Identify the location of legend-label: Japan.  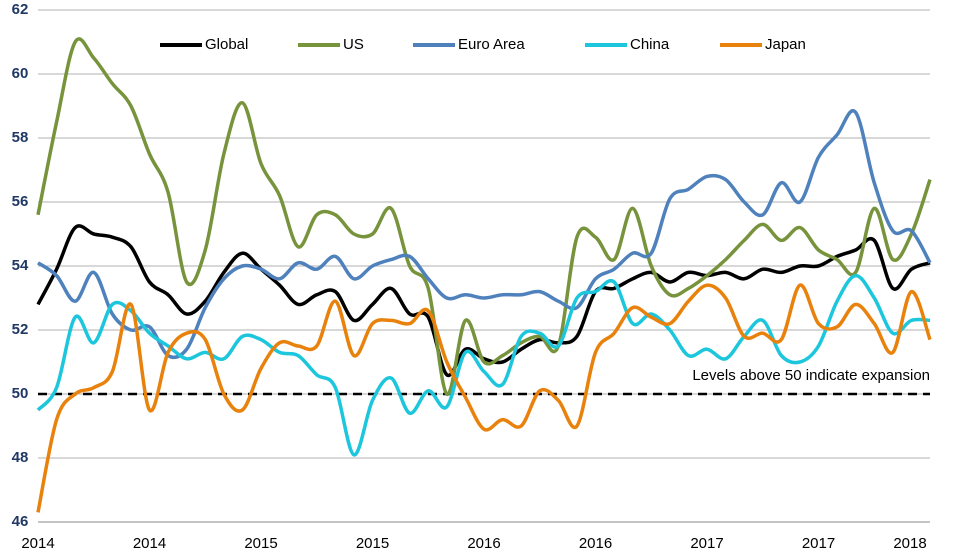
(785, 44).